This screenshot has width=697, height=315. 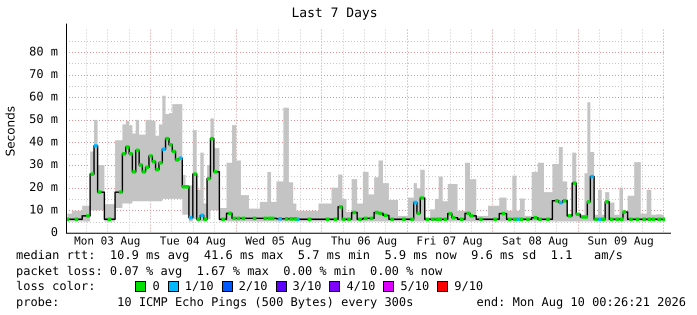 I want to click on legend-label: 4/10, so click(x=361, y=286).